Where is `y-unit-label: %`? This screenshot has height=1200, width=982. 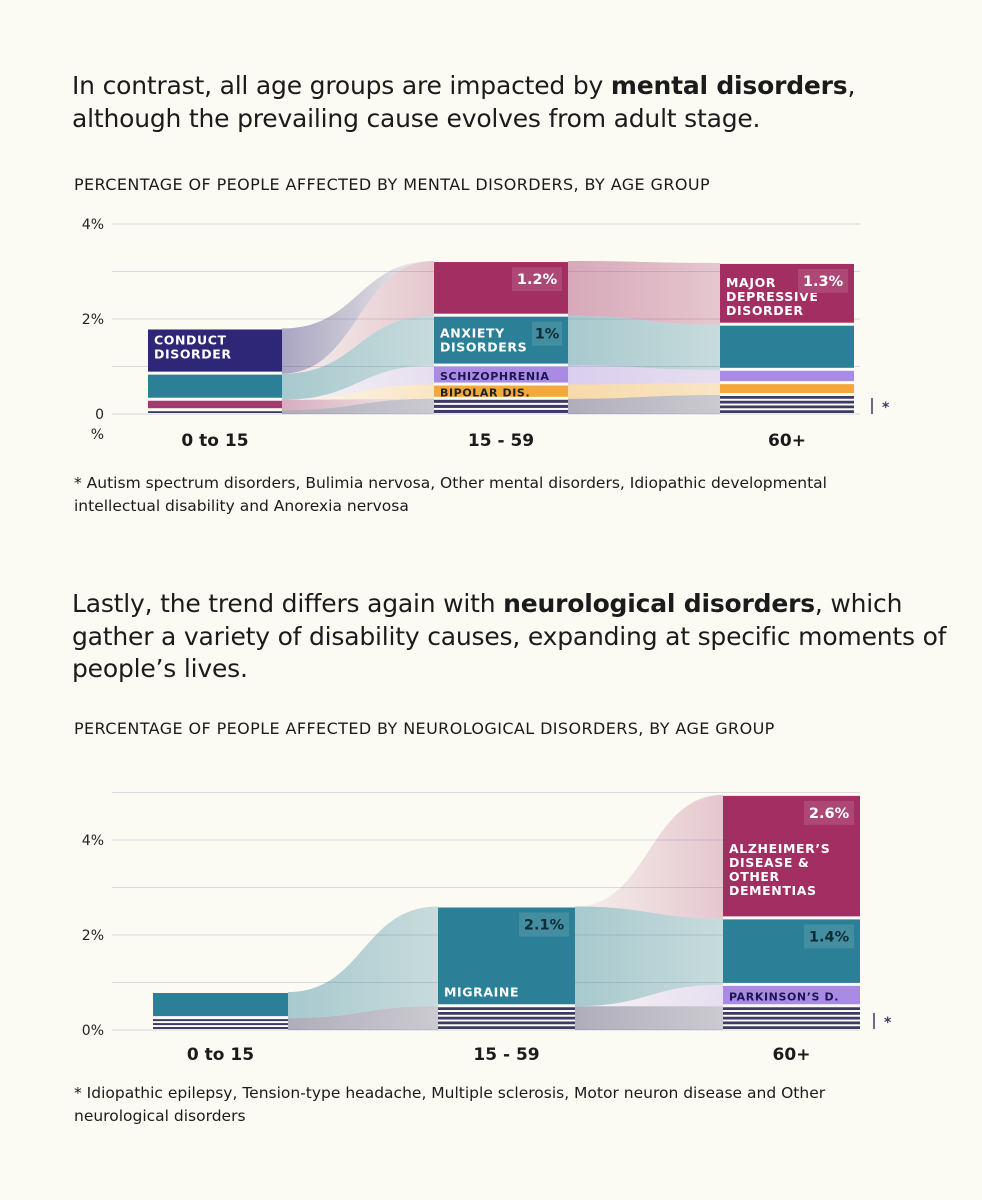
y-unit-label: % is located at coordinates (97, 435).